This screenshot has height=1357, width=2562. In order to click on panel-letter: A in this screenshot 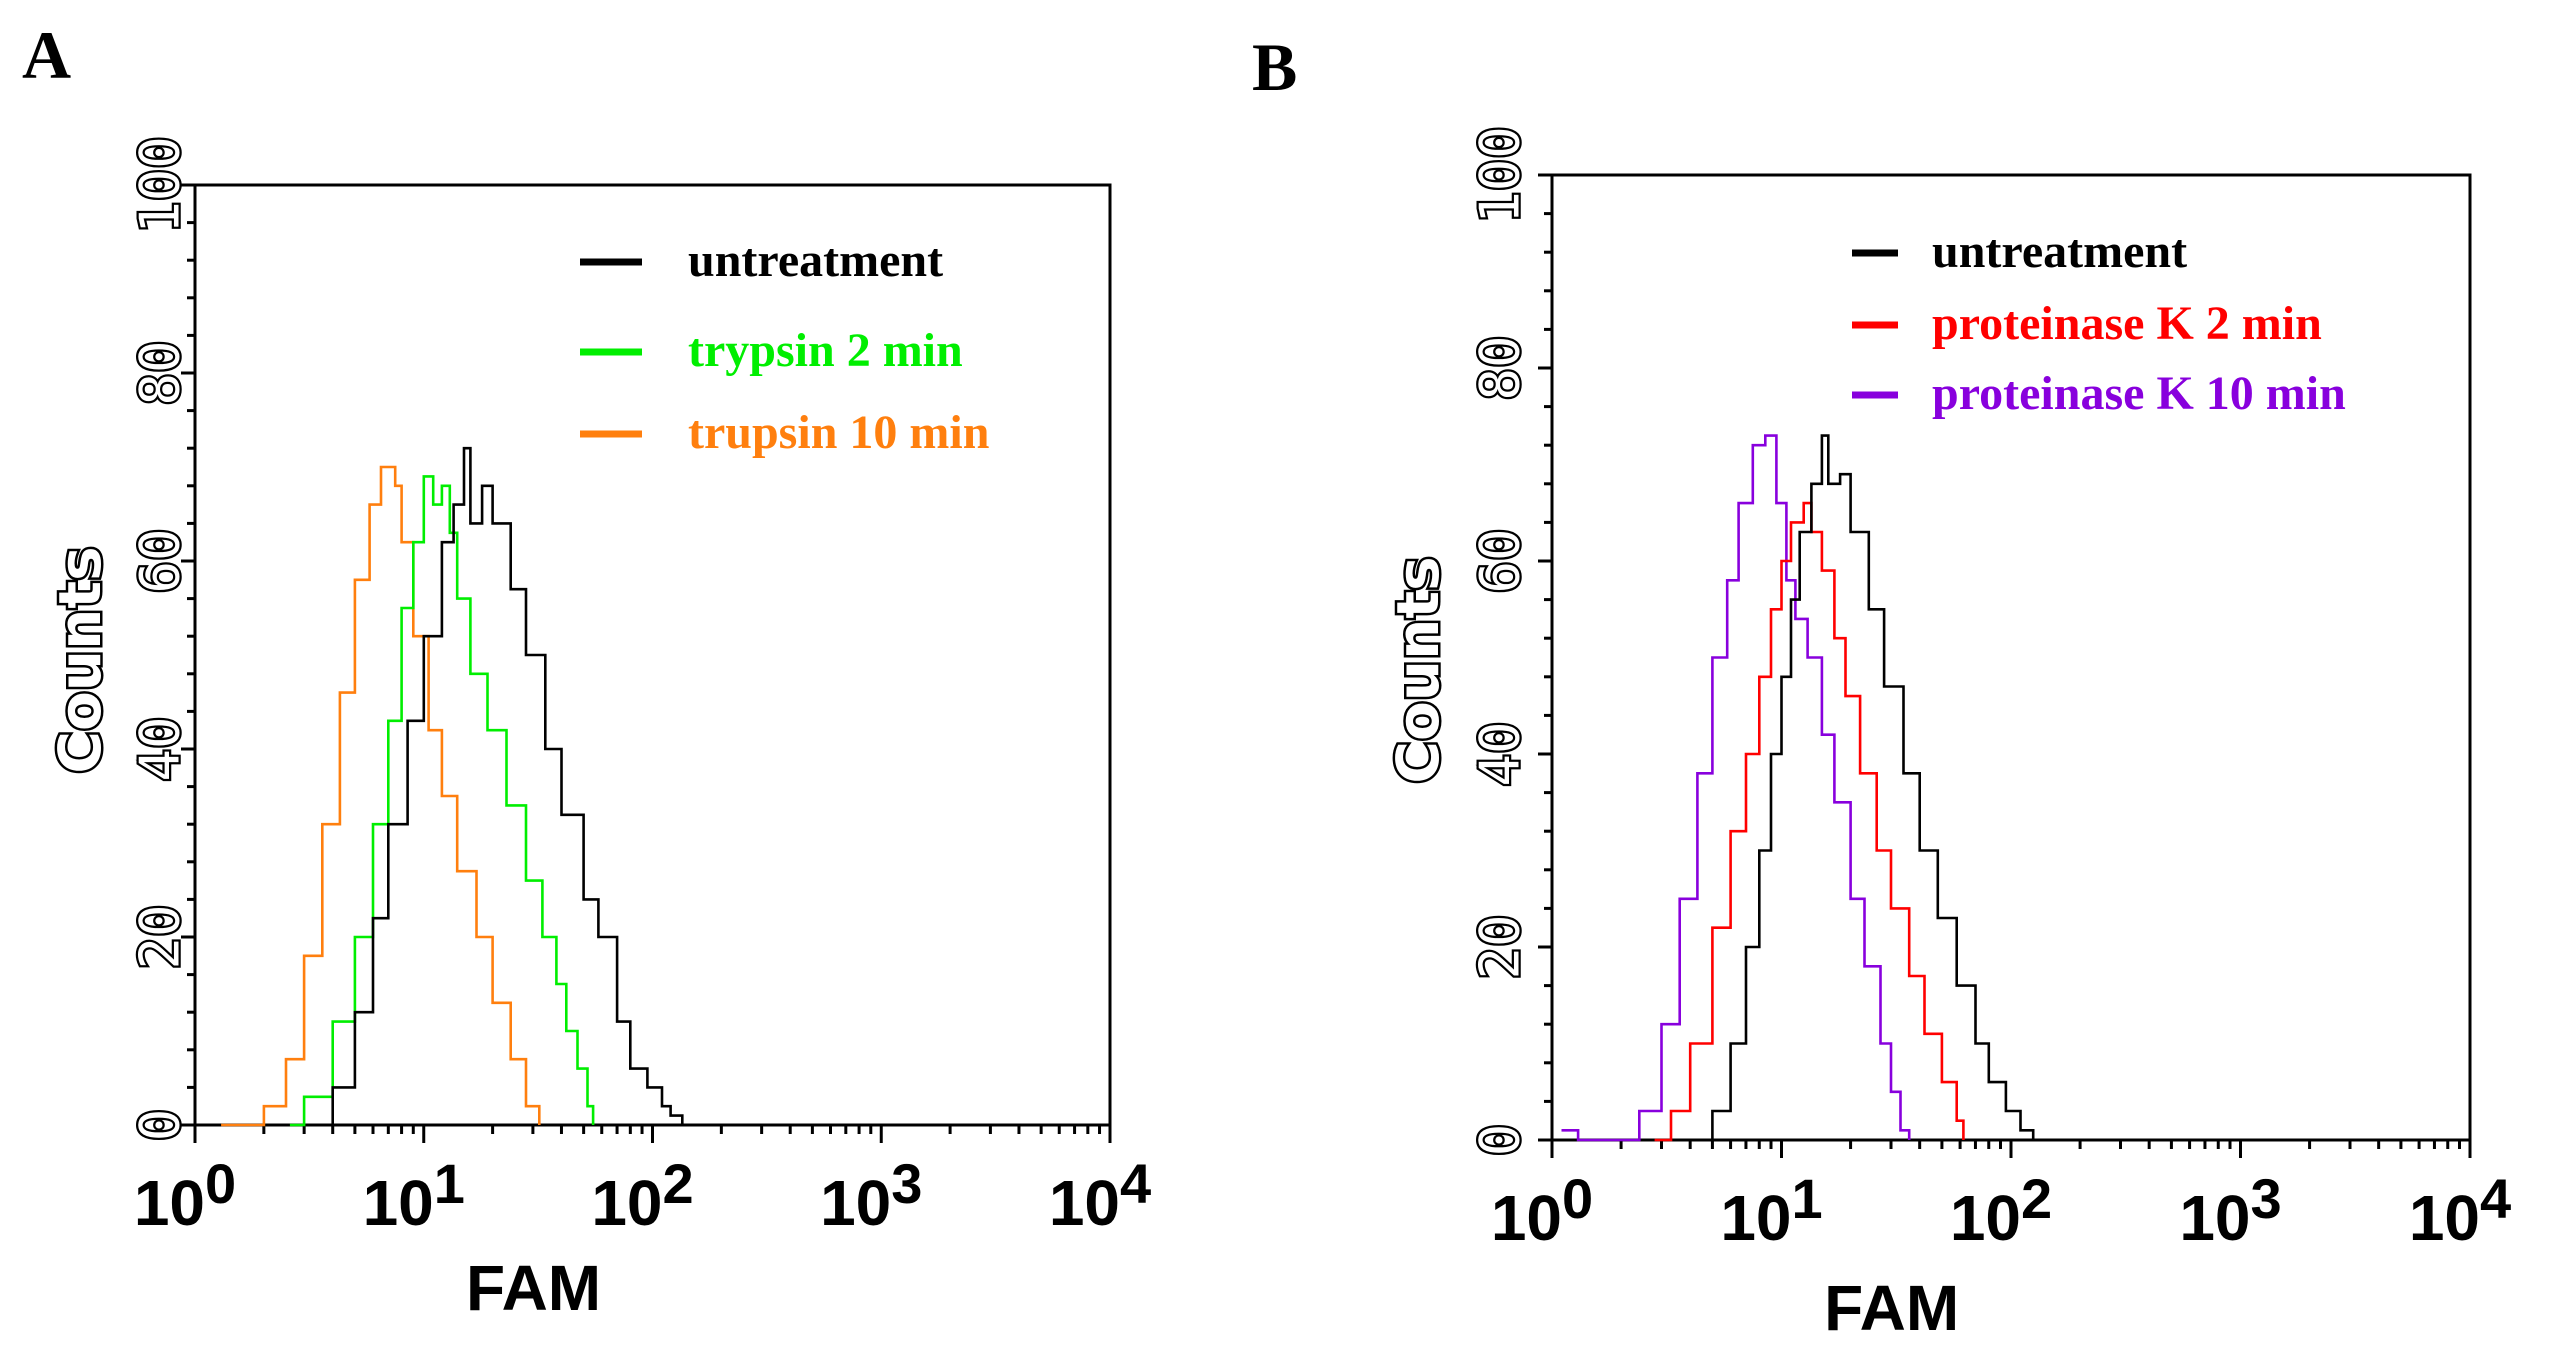, I will do `click(46, 55)`.